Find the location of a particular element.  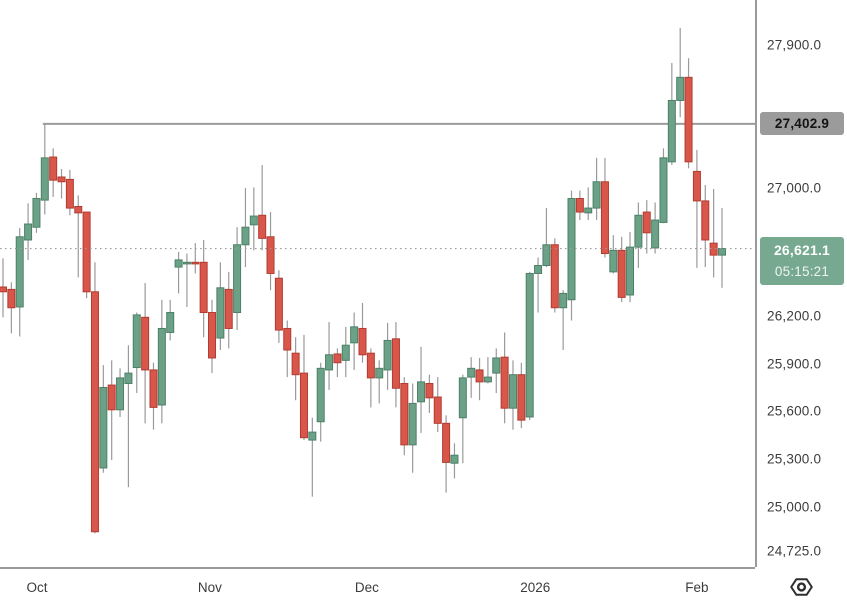

time-axis: Oct Nov Dec 2026 Feb is located at coordinates (423, 586).